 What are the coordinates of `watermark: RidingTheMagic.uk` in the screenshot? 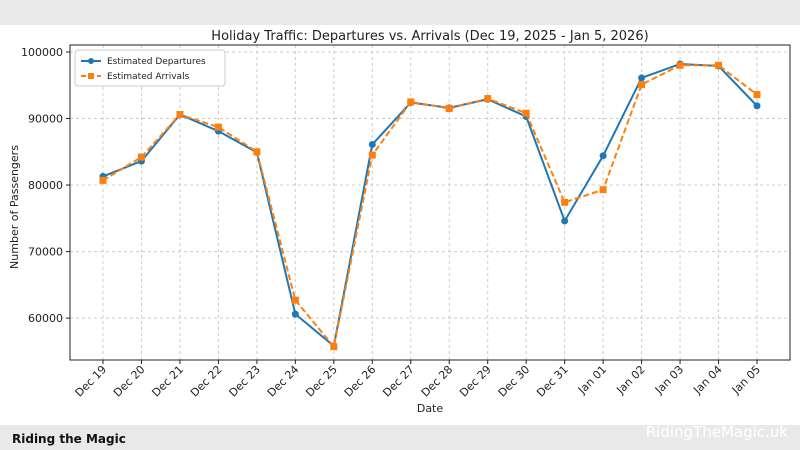 It's located at (716, 432).